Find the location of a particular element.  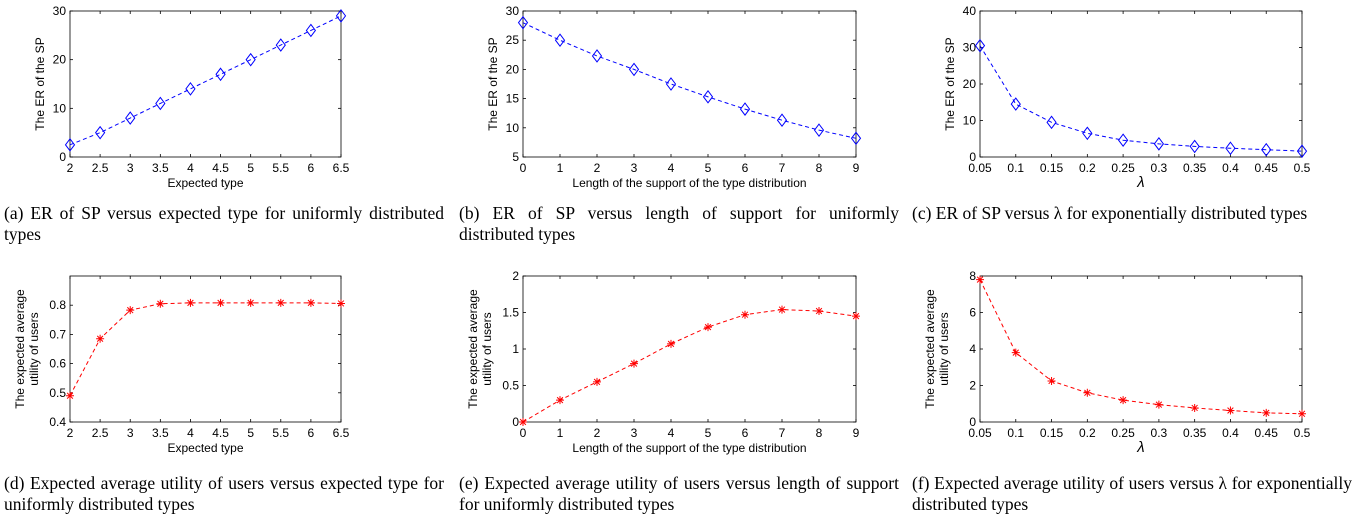

x-axis-label: λ is located at coordinates (1140, 447).